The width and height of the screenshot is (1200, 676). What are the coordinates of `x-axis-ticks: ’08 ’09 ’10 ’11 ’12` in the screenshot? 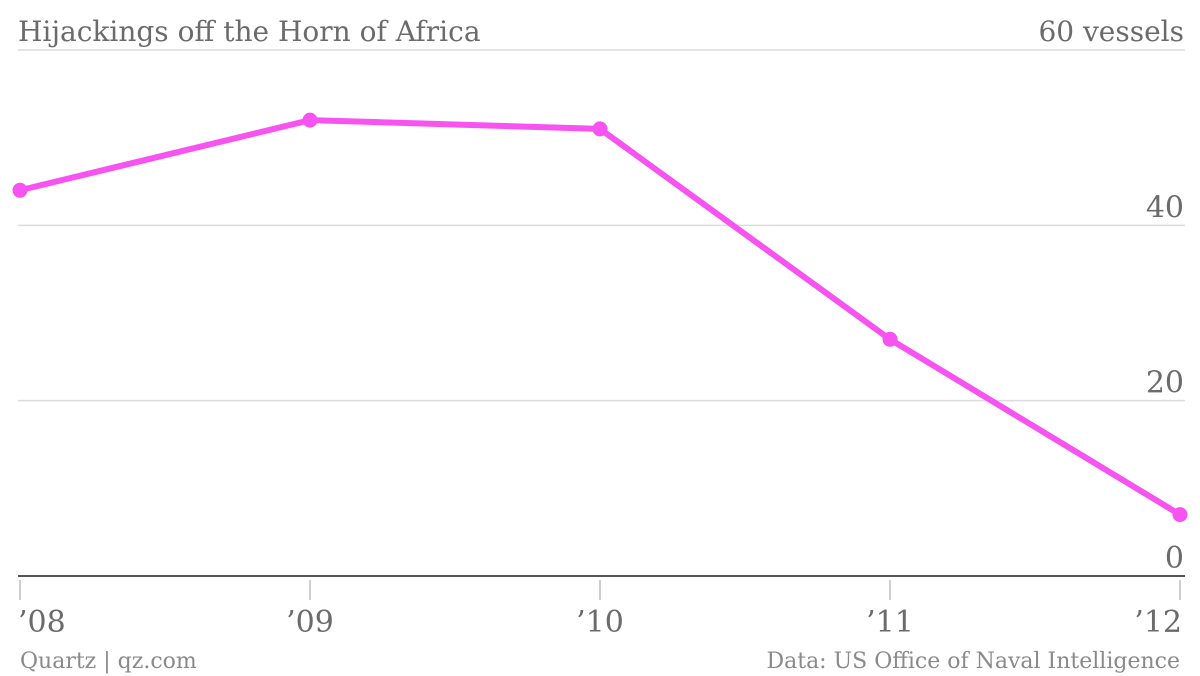 It's located at (600, 610).